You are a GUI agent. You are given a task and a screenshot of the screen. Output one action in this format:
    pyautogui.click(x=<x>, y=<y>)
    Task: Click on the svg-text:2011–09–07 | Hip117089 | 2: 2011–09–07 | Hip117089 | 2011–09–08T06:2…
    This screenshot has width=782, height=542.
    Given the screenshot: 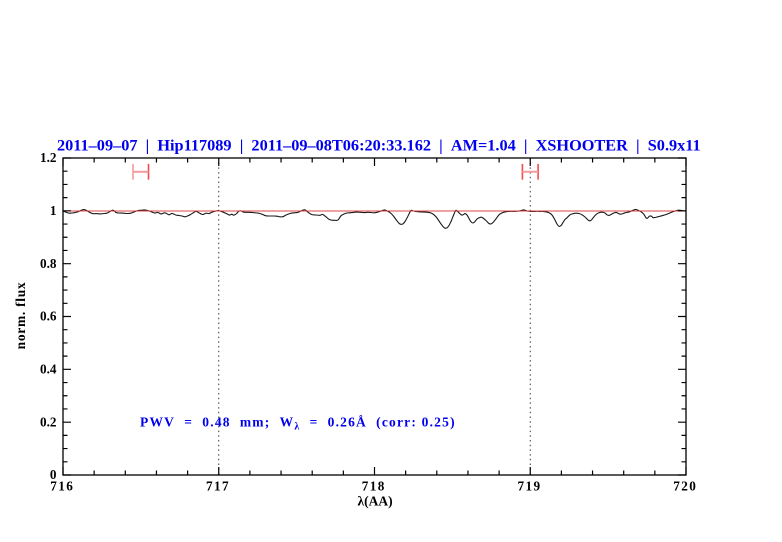 What is the action you would take?
    pyautogui.click(x=379, y=145)
    